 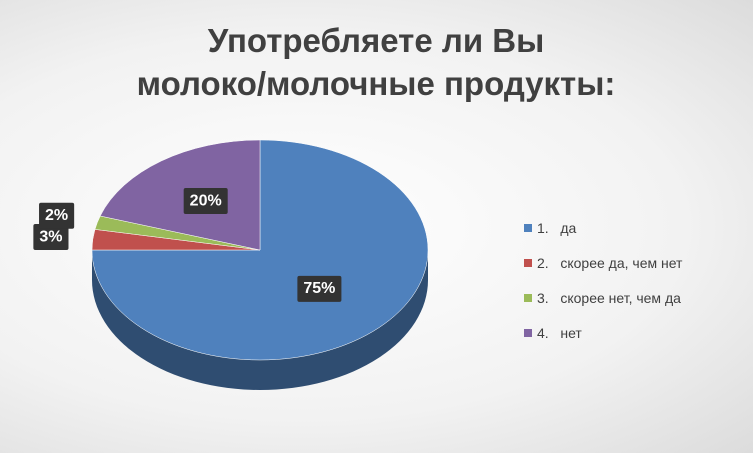 I want to click on legend-item: 1. да, so click(x=550, y=228).